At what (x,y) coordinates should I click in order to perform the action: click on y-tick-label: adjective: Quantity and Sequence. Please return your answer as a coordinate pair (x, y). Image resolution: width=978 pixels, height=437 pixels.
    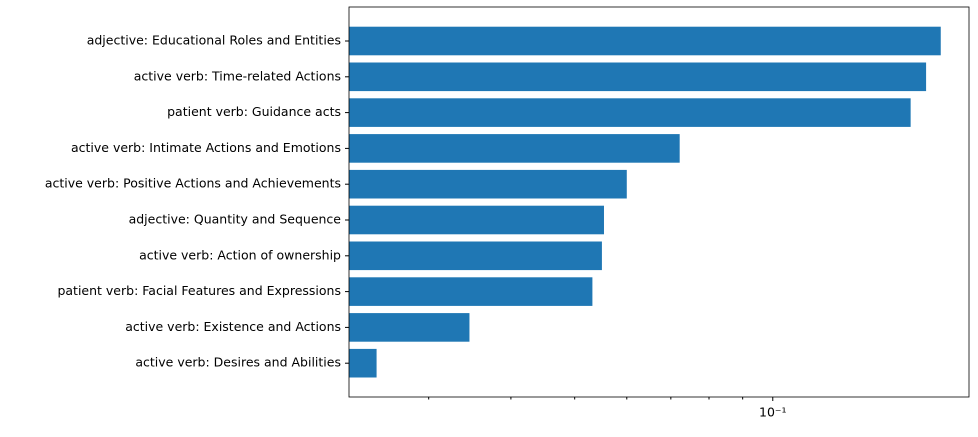
    Looking at the image, I should click on (235, 219).